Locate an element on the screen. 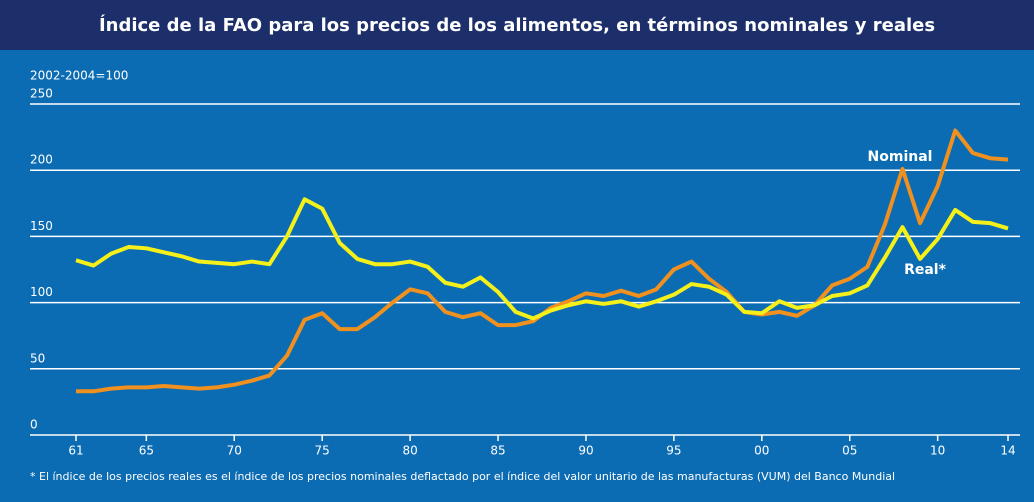 The image size is (1034, 502). x-tick-label: 70 is located at coordinates (234, 451).